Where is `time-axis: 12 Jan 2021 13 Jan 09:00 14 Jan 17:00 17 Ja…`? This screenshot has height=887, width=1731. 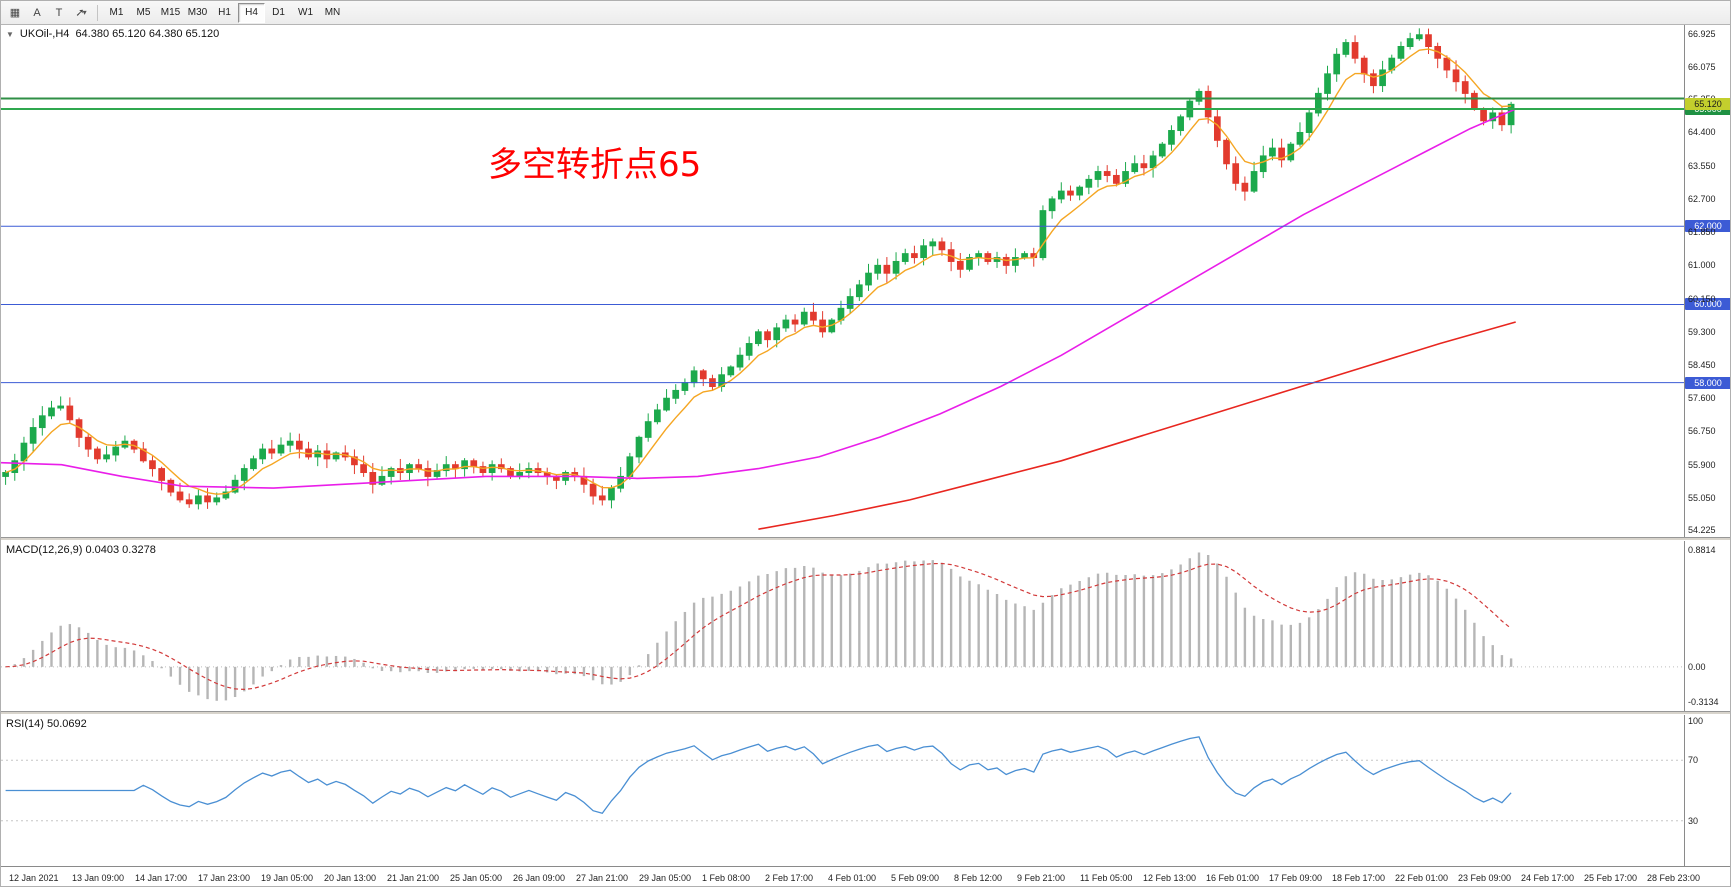
time-axis: 12 Jan 2021 13 Jan 09:00 14 Jan 17:00 17 Ja… is located at coordinates (865, 876).